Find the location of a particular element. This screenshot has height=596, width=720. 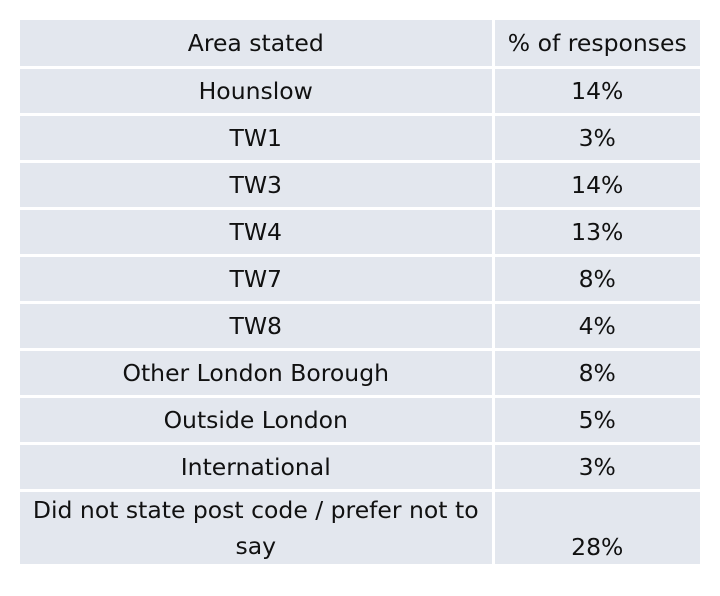

area-cell: TW8 is located at coordinates (257, 326).